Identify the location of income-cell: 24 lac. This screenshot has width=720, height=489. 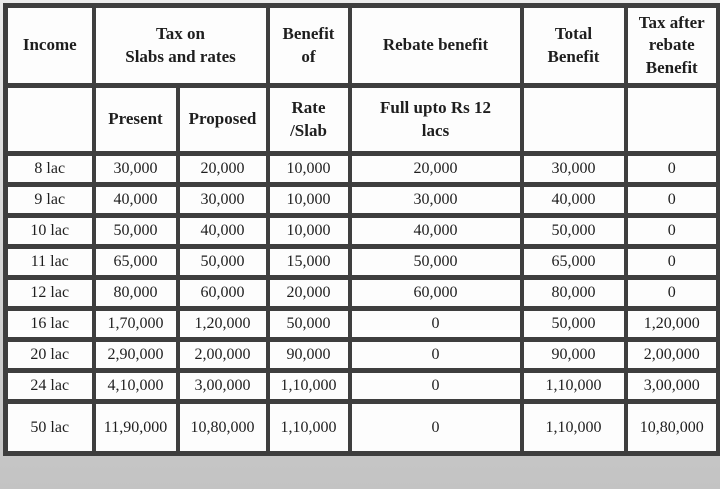
(49, 386).